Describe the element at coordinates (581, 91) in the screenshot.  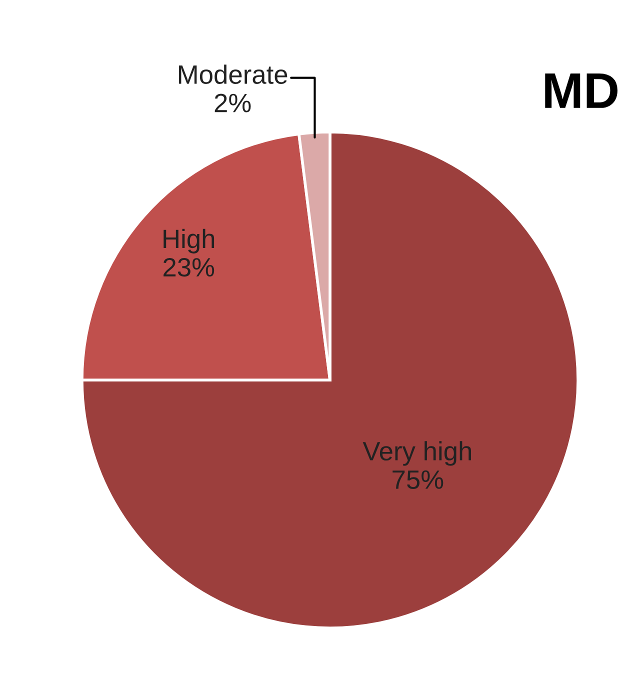
I see `chart-title: MD` at that location.